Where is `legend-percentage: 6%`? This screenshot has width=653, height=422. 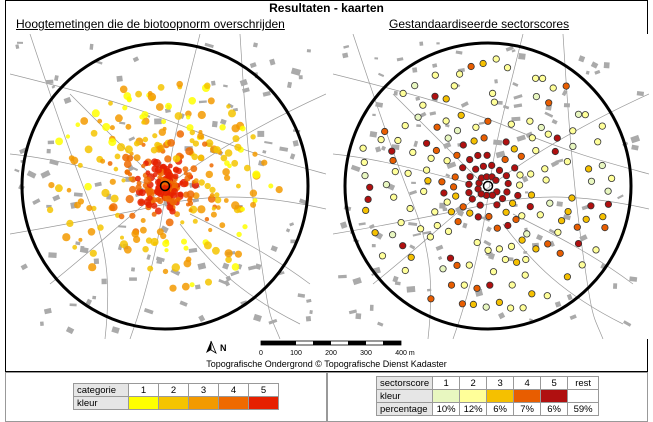
legend-percentage: 6% is located at coordinates (554, 409).